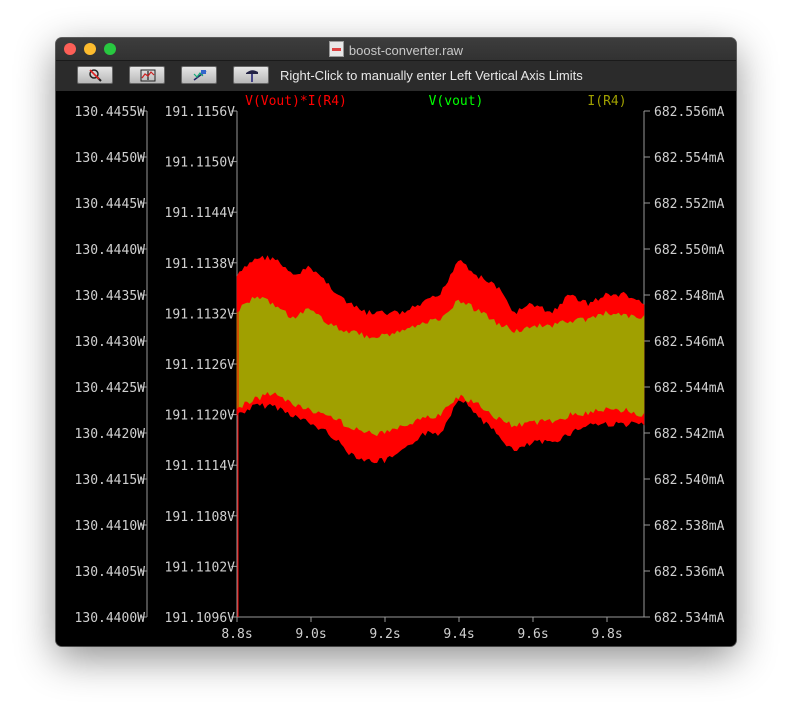  What do you see at coordinates (70, 49) in the screenshot?
I see `close-window-button` at bounding box center [70, 49].